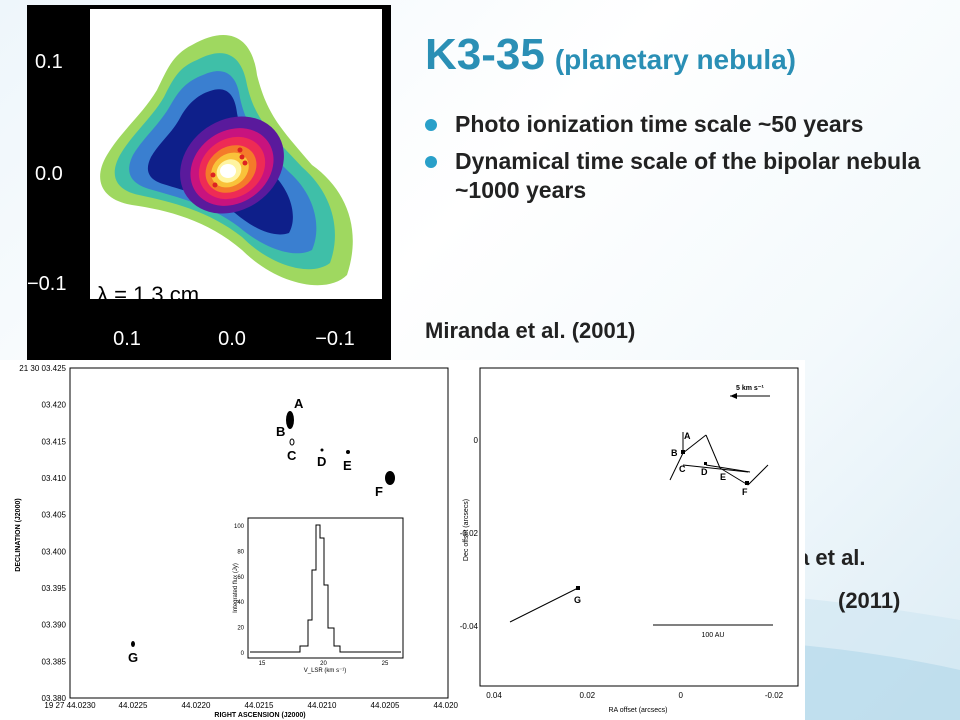 This screenshot has height=720, width=960. I want to click on wavelength-label: λ = 1.3 cm, so click(148, 294).